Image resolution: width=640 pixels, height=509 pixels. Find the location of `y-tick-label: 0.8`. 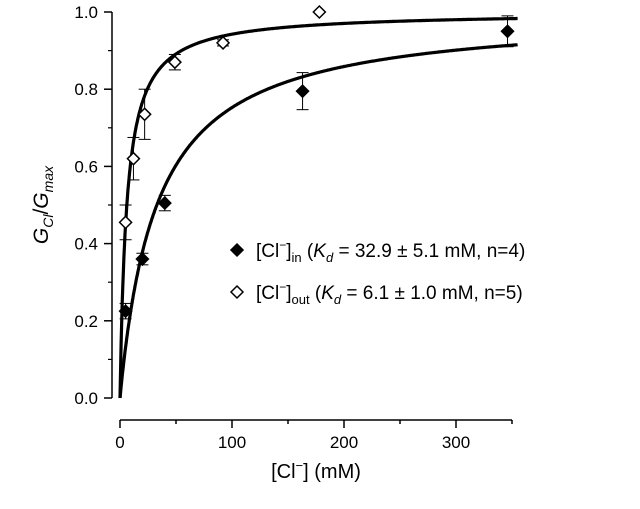

y-tick-label: 0.8 is located at coordinates (86, 89).